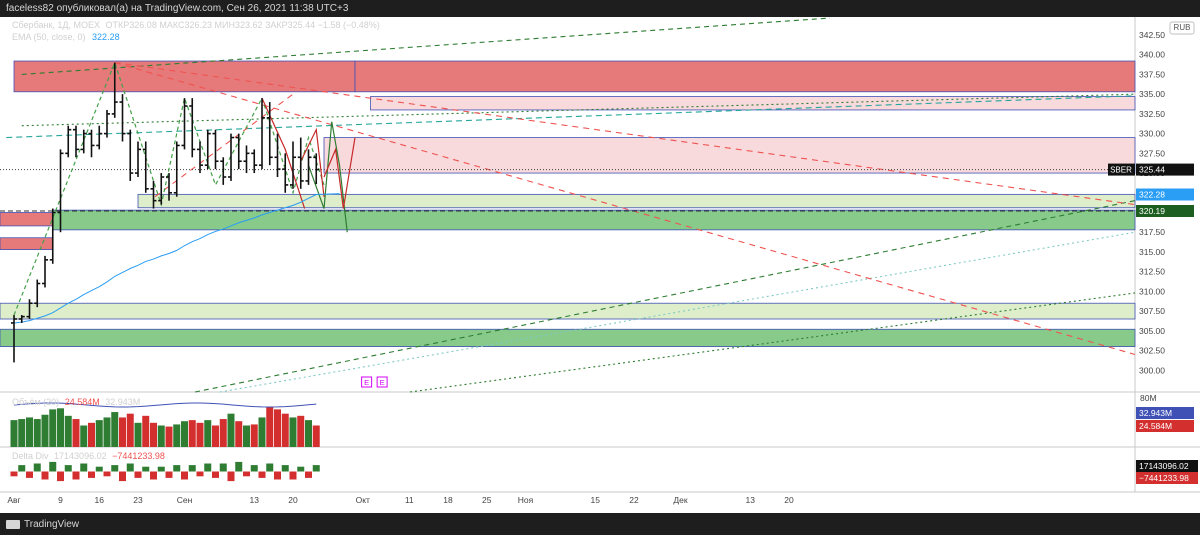  What do you see at coordinates (1164, 478) in the screenshot?
I see `delta-badge-2-text: −7441233.98` at bounding box center [1164, 478].